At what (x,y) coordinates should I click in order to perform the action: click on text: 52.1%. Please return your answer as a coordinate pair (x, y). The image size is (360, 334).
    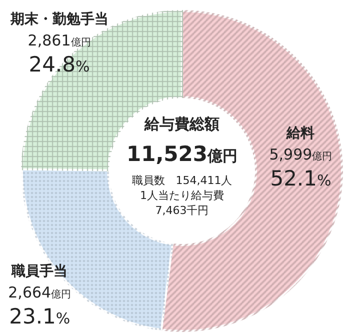
    Looking at the image, I should click on (301, 178).